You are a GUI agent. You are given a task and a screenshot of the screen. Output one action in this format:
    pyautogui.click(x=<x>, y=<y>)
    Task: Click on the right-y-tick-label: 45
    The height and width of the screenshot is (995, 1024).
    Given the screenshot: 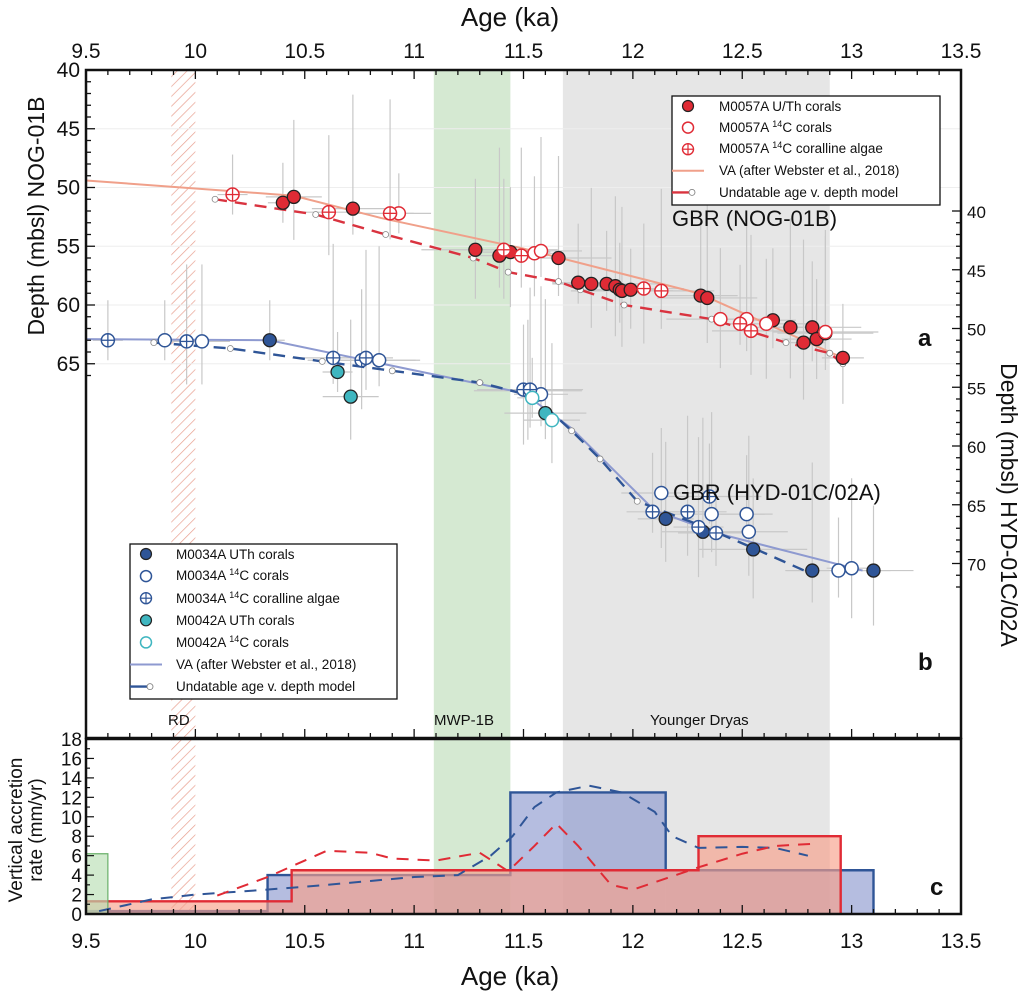 What is the action you would take?
    pyautogui.click(x=976, y=271)
    